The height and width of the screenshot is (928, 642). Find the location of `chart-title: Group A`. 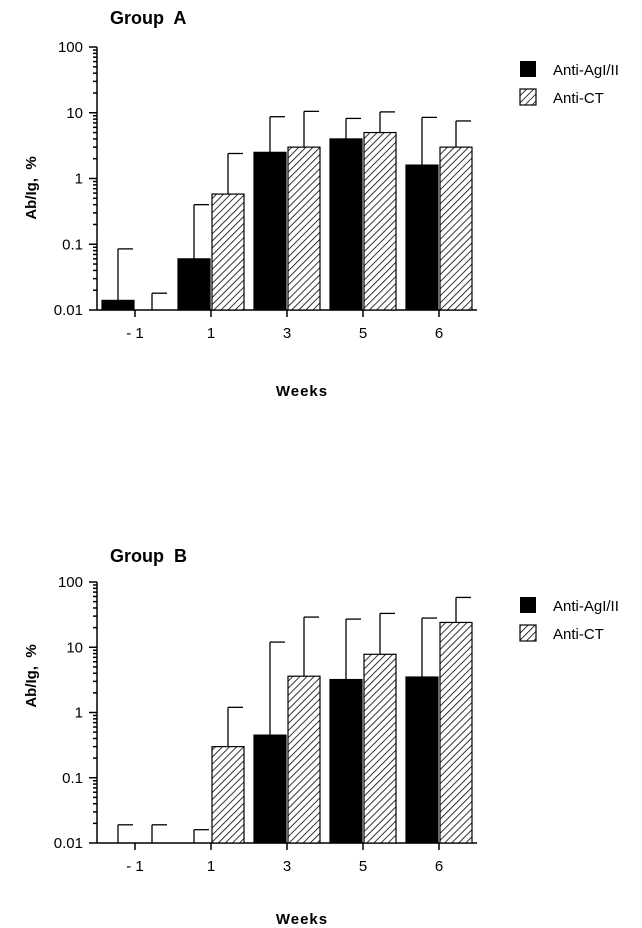

chart-title: Group A is located at coordinates (148, 18).